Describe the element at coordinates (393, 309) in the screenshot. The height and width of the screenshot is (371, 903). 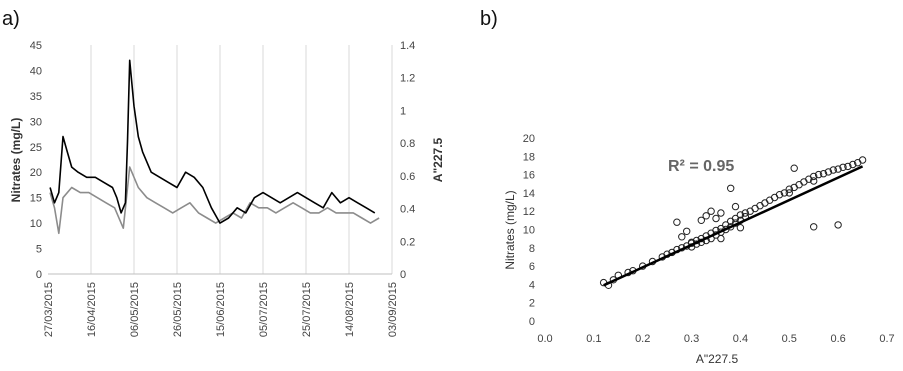
I see `x-tick-label: 03/09/2015` at that location.